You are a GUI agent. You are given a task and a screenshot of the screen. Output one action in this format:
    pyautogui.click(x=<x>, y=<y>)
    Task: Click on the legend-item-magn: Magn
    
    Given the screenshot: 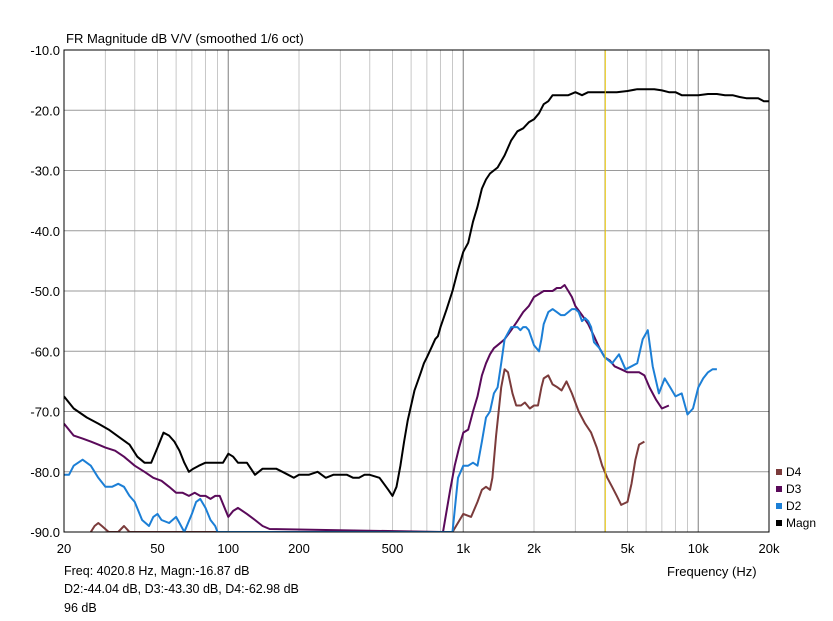 What is the action you would take?
    pyautogui.click(x=796, y=523)
    